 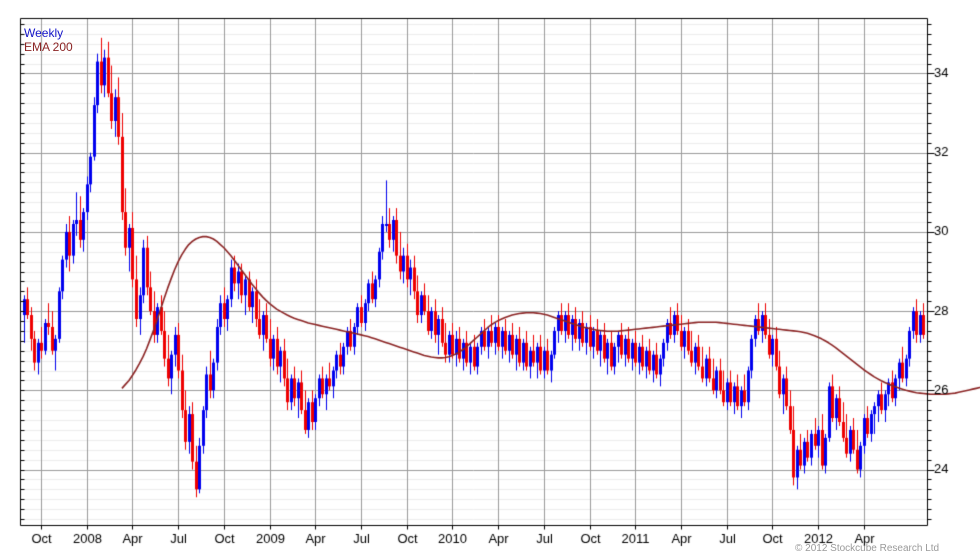 What do you see at coordinates (44, 33) in the screenshot?
I see `legend-item-weekly: Weekly` at bounding box center [44, 33].